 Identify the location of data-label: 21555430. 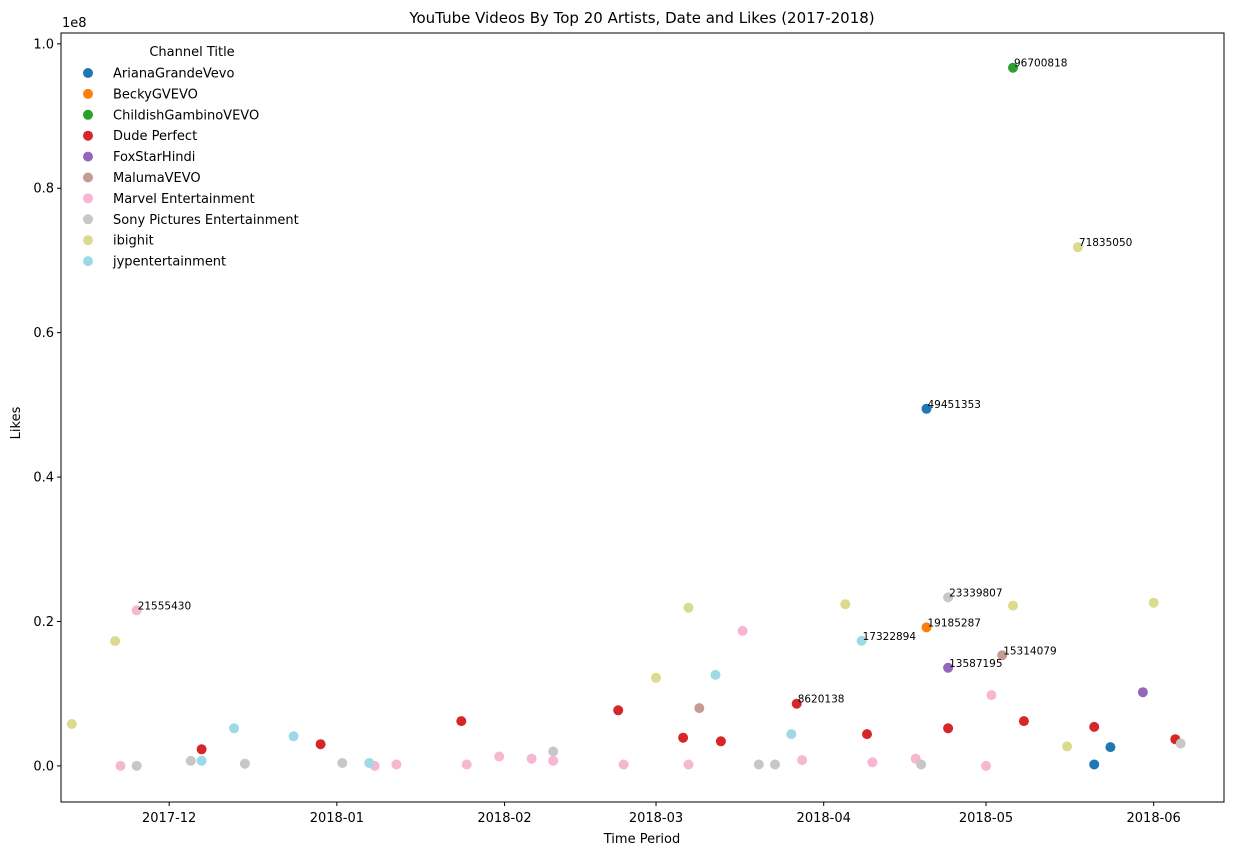
(164, 606).